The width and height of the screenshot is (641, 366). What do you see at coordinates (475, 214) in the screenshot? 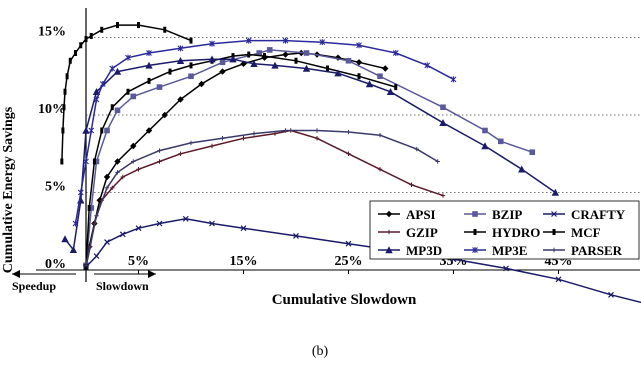
I see `legend-marker-bzip` at bounding box center [475, 214].